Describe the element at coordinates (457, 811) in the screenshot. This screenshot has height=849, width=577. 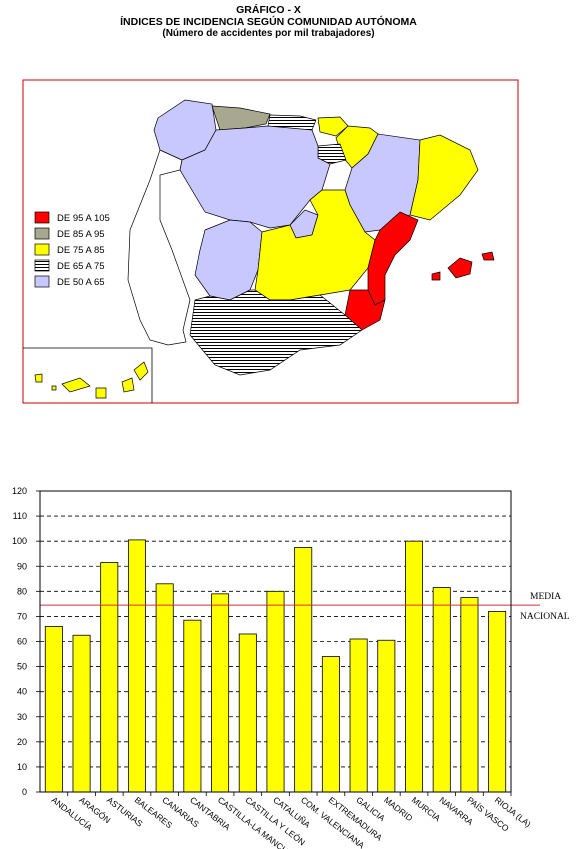
I see `x-category-label: NAVARRA` at that location.